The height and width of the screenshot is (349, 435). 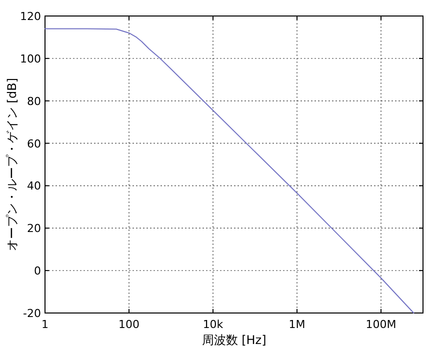 What do you see at coordinates (34, 101) in the screenshot?
I see `y-tick-label: 80` at bounding box center [34, 101].